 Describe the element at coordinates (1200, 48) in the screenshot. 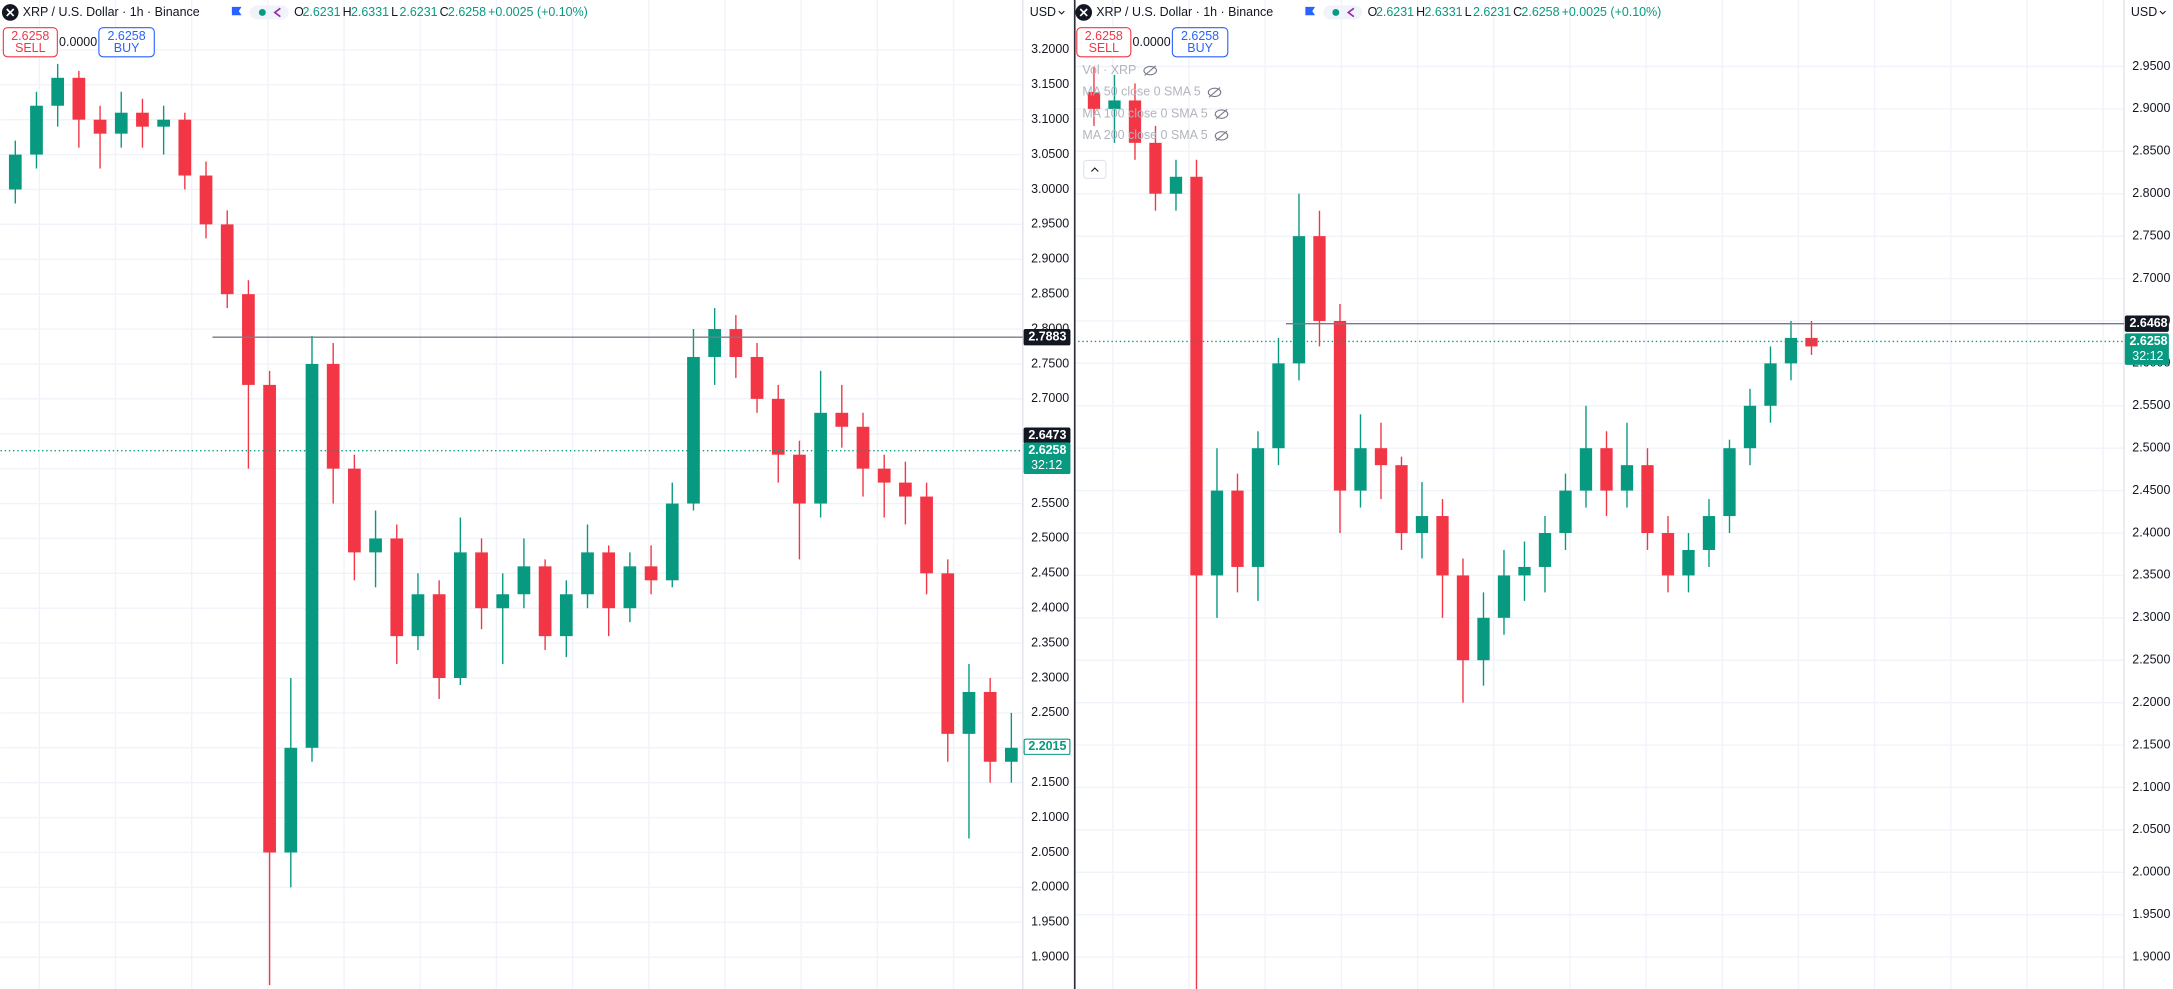

I see `buy-label: BUY` at that location.